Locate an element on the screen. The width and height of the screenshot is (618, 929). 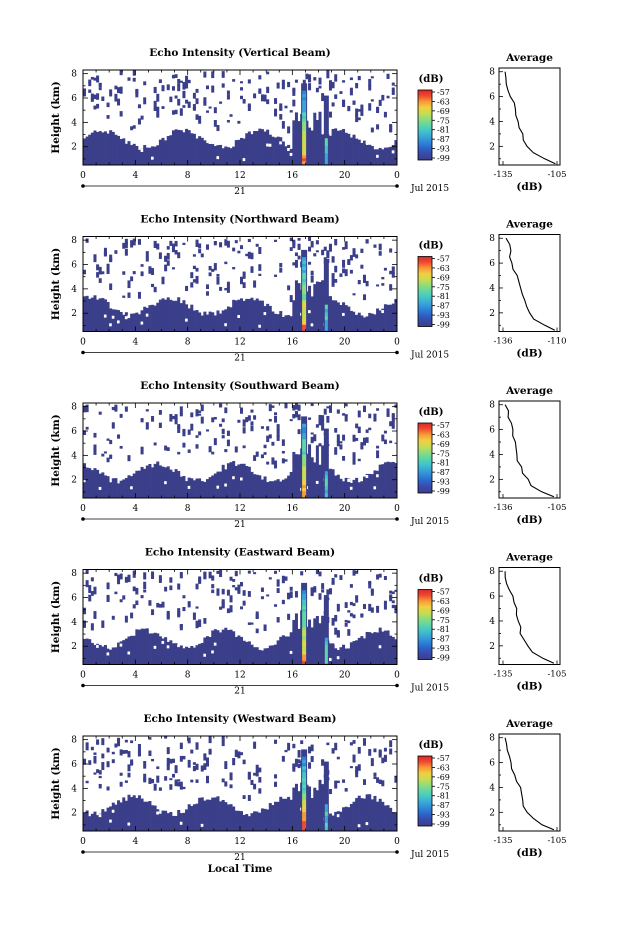
colorbar-tick-label: -87 is located at coordinates (443, 139).